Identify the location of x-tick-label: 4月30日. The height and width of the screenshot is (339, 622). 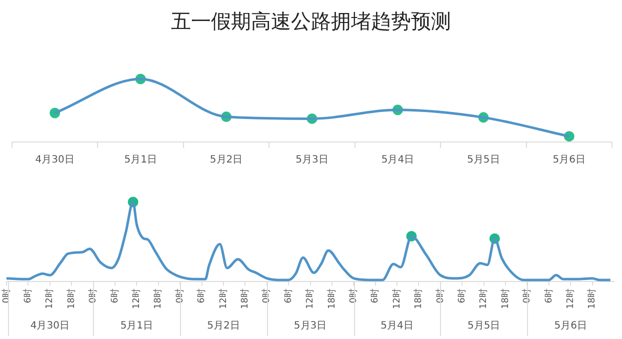
(54, 160).